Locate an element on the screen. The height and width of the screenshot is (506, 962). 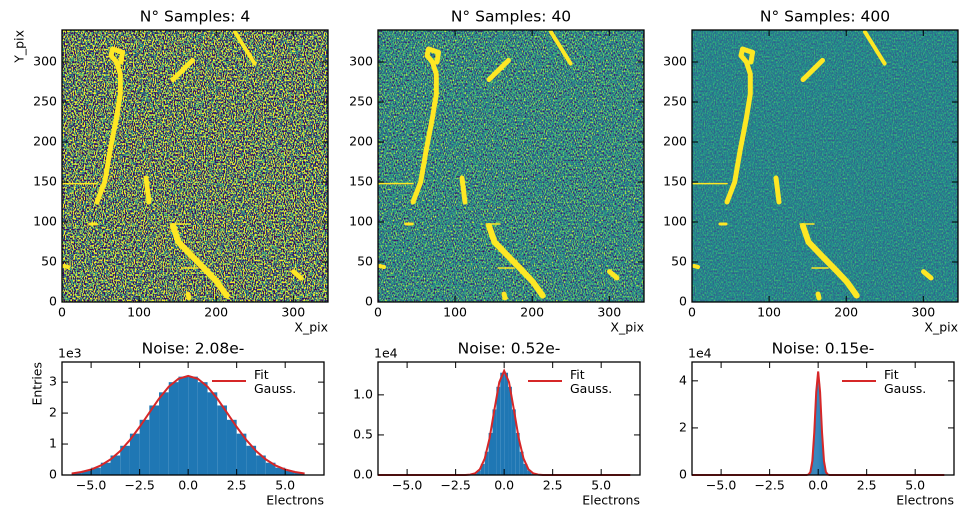
offset-label: 1e3 is located at coordinates (70, 353).